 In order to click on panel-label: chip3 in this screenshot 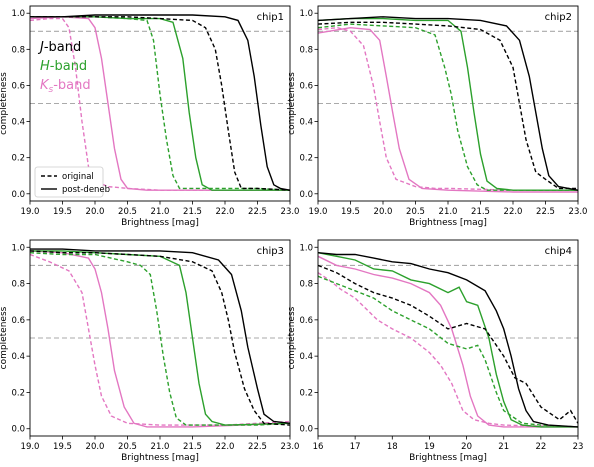, I will do `click(270, 251)`.